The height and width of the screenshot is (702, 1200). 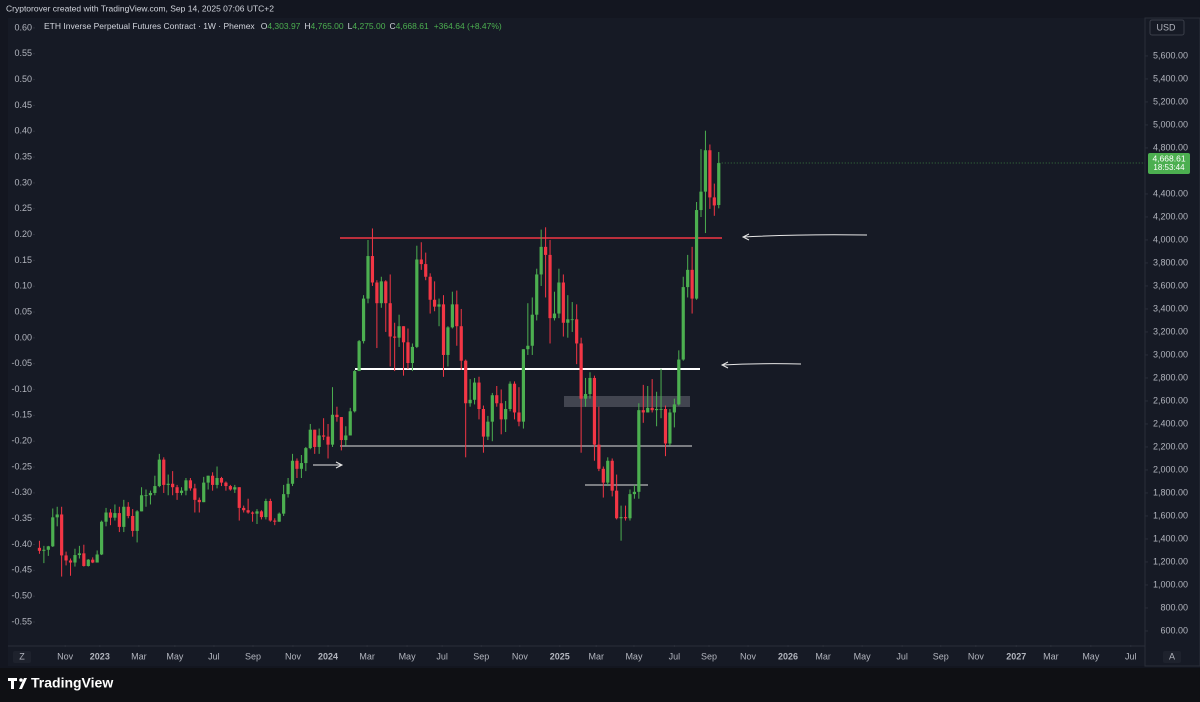 I want to click on ohlc-value: 4,765.00, so click(x=327, y=26).